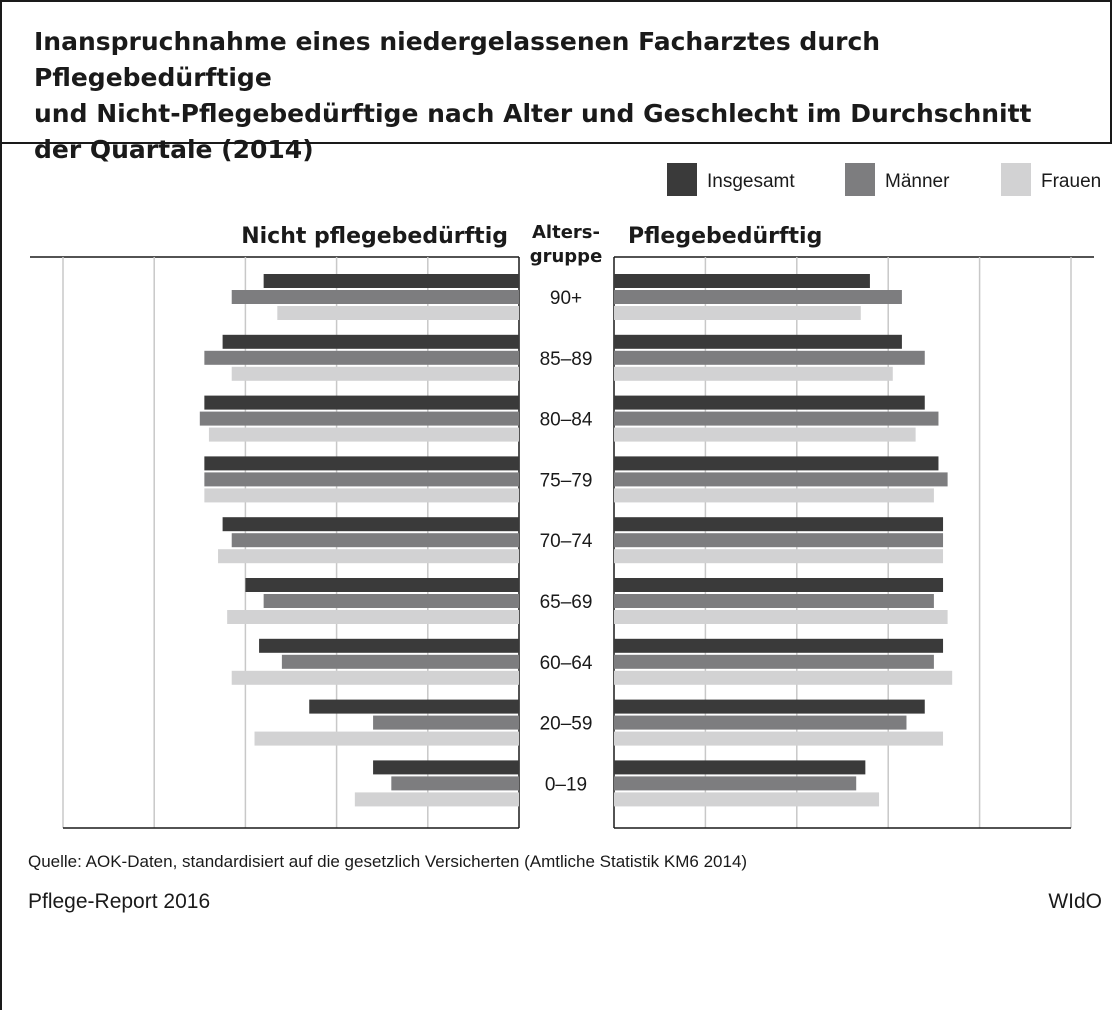  I want to click on tick-label-right-80: 80, so click(979, 843).